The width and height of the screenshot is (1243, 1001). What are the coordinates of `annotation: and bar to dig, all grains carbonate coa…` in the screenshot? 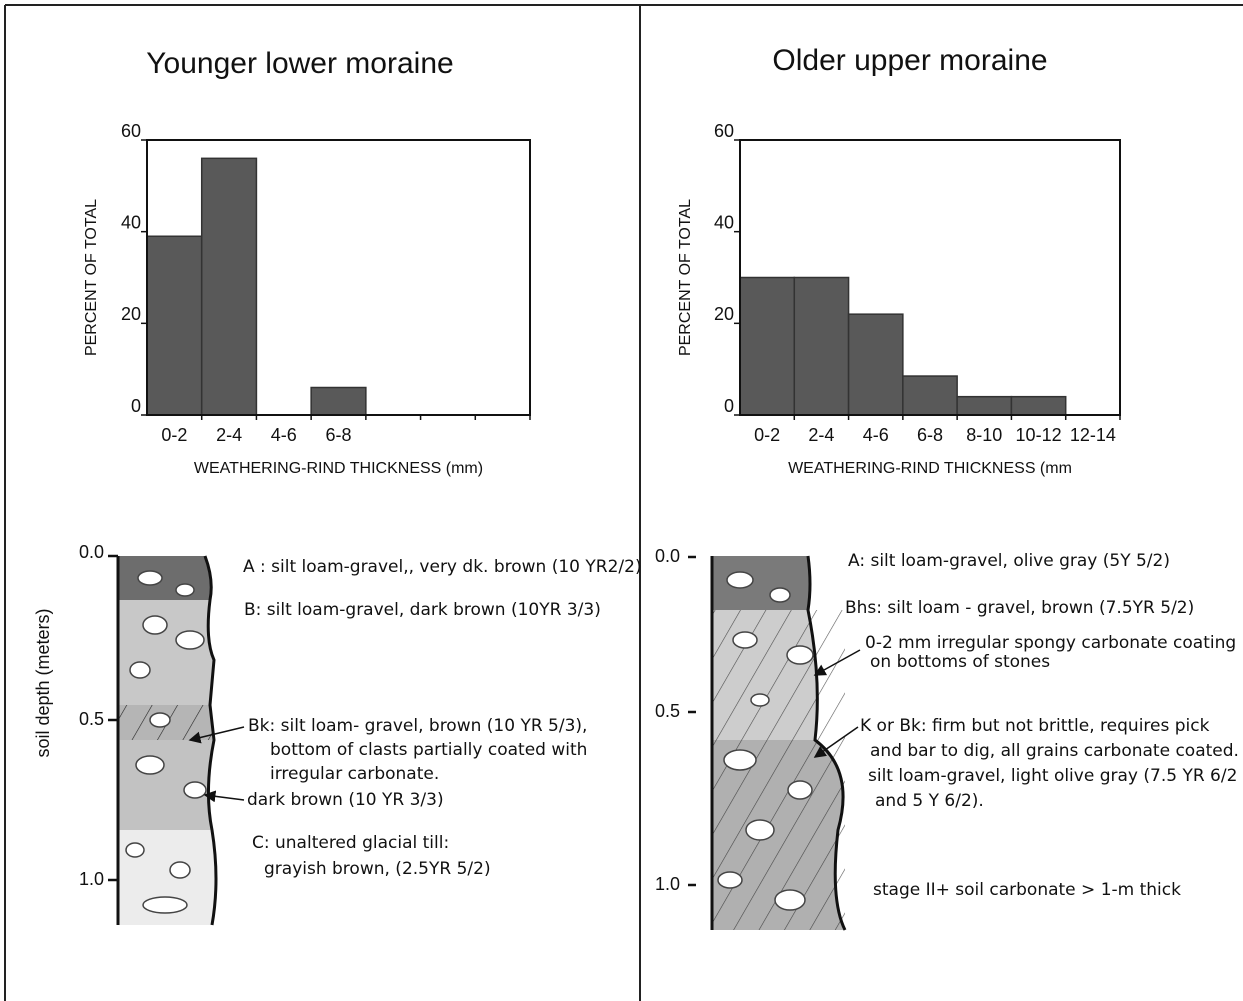 It's located at (1054, 751).